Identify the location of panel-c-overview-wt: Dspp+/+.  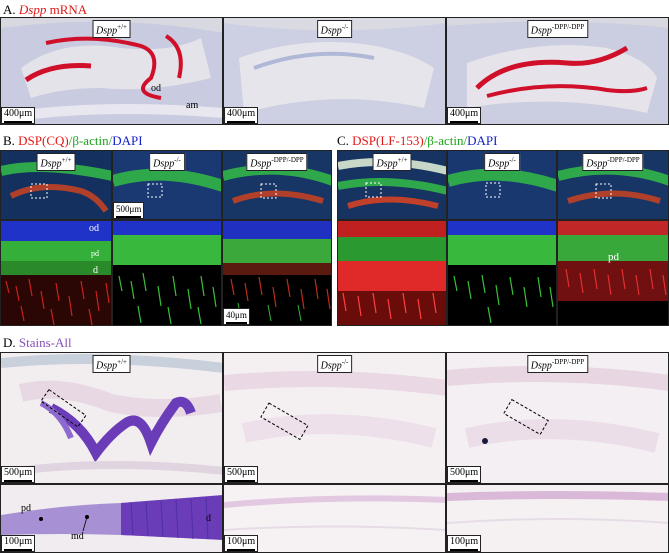
(392, 185).